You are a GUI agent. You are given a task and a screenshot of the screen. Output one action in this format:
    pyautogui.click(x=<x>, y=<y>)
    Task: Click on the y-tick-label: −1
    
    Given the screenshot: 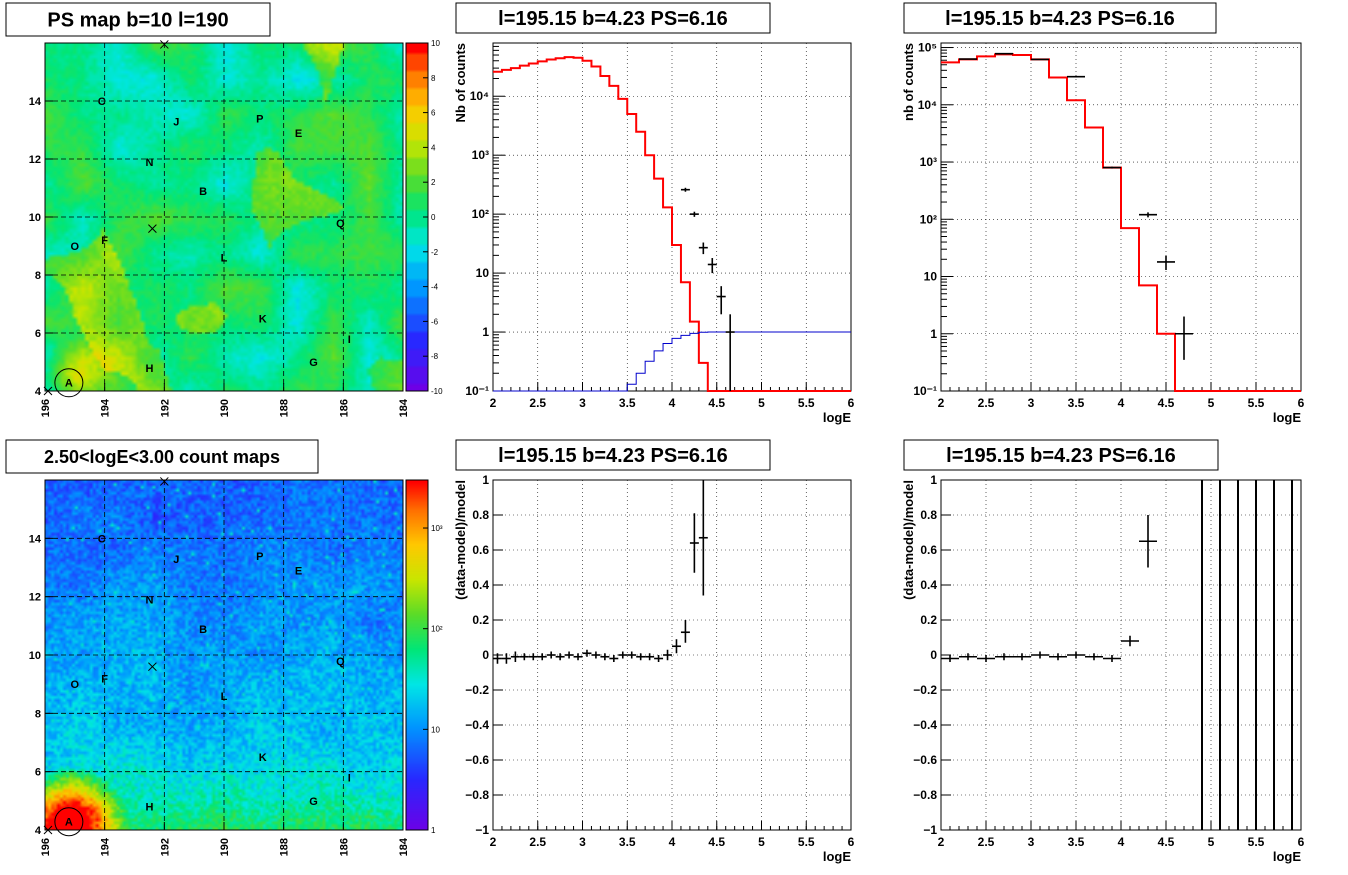 What is the action you would take?
    pyautogui.click(x=930, y=830)
    